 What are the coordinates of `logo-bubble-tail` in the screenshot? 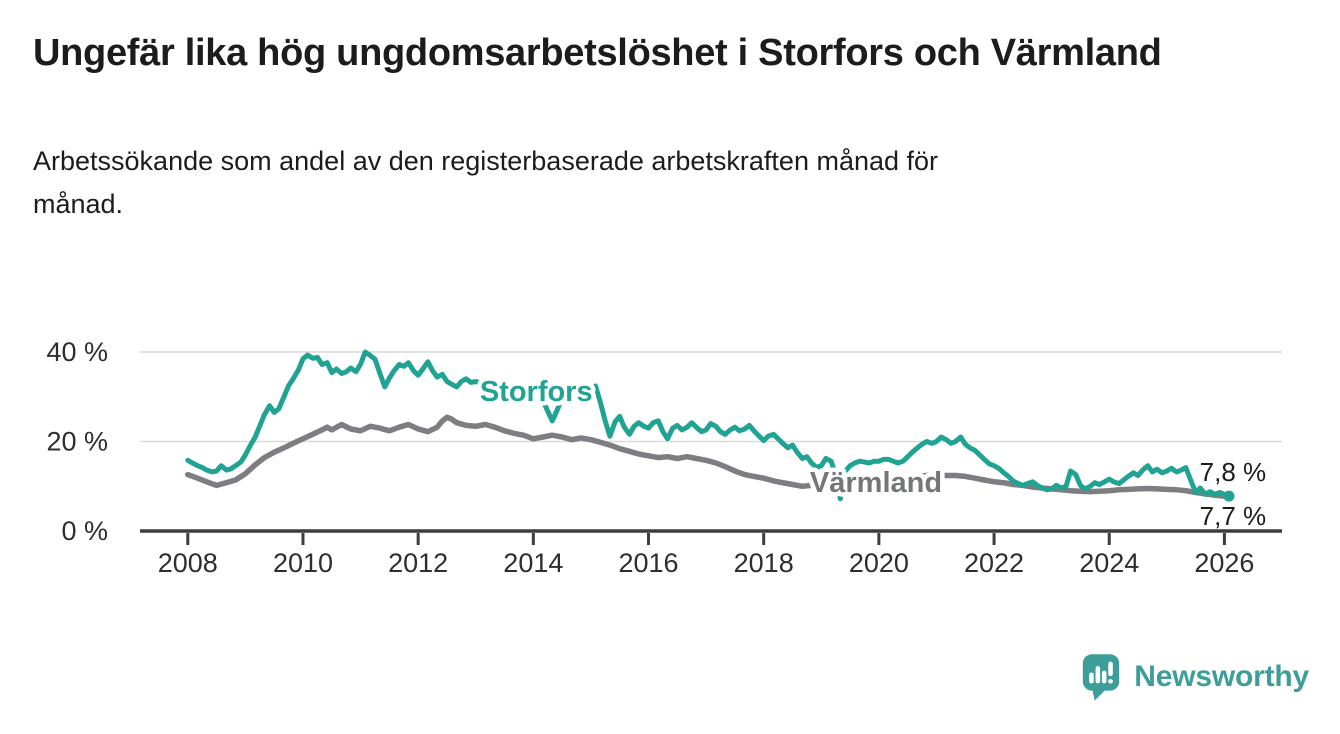 It's located at (1100, 694).